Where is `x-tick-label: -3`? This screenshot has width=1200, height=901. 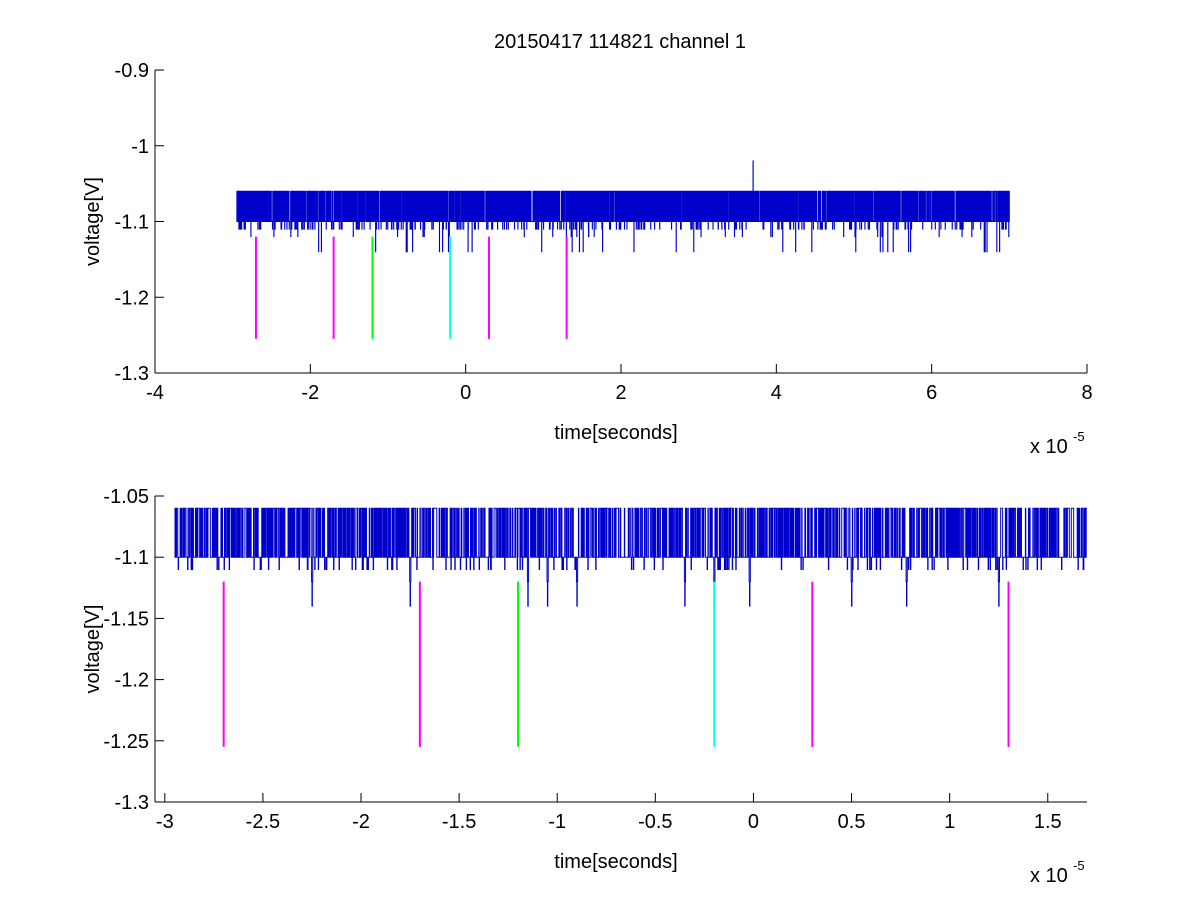 x-tick-label: -3 is located at coordinates (165, 822).